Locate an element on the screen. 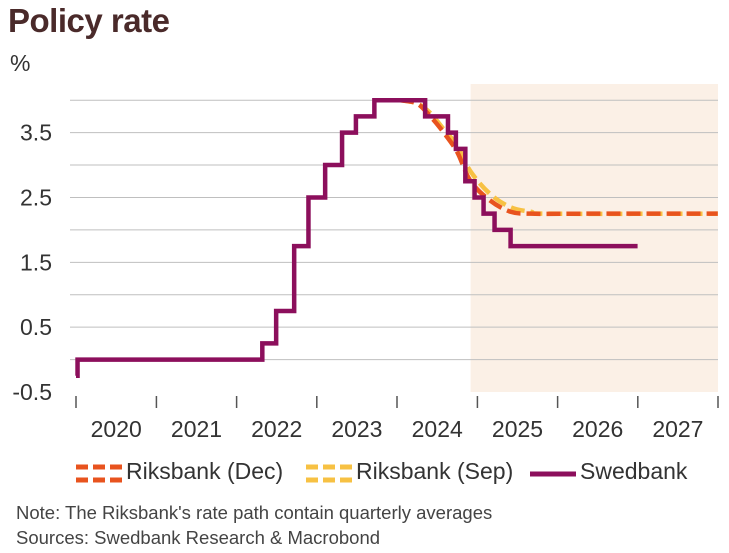 Image resolution: width=729 pixels, height=553 pixels. series-line-riksbank-dec is located at coordinates (558, 157).